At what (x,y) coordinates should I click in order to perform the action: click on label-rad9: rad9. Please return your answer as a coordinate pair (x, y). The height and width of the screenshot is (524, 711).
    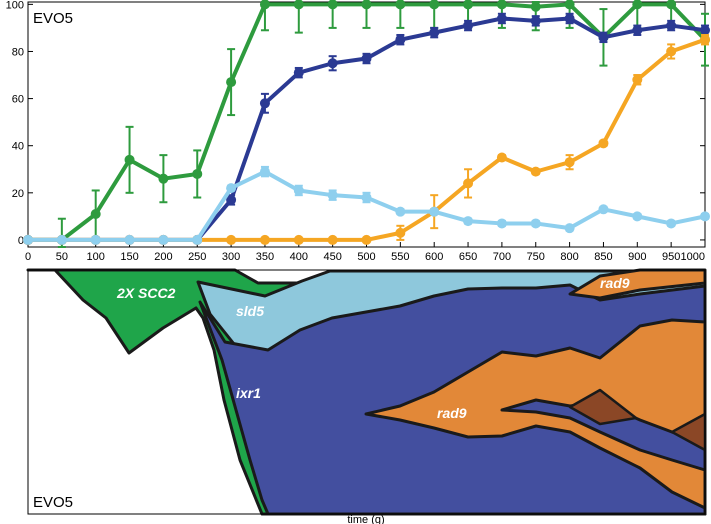
    Looking at the image, I should click on (452, 413).